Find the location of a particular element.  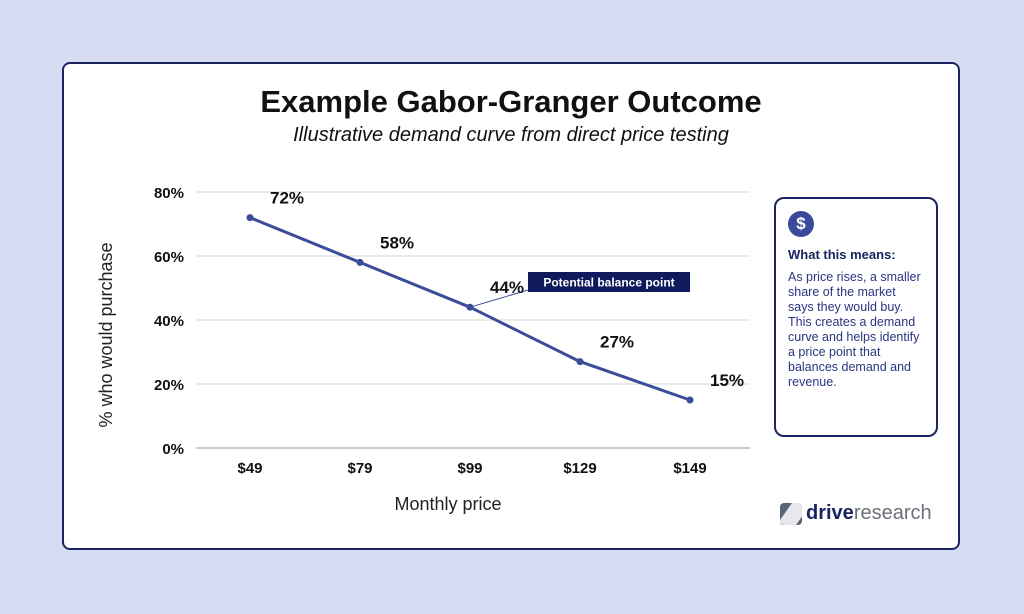

x-tick-label: $129 is located at coordinates (579, 468).